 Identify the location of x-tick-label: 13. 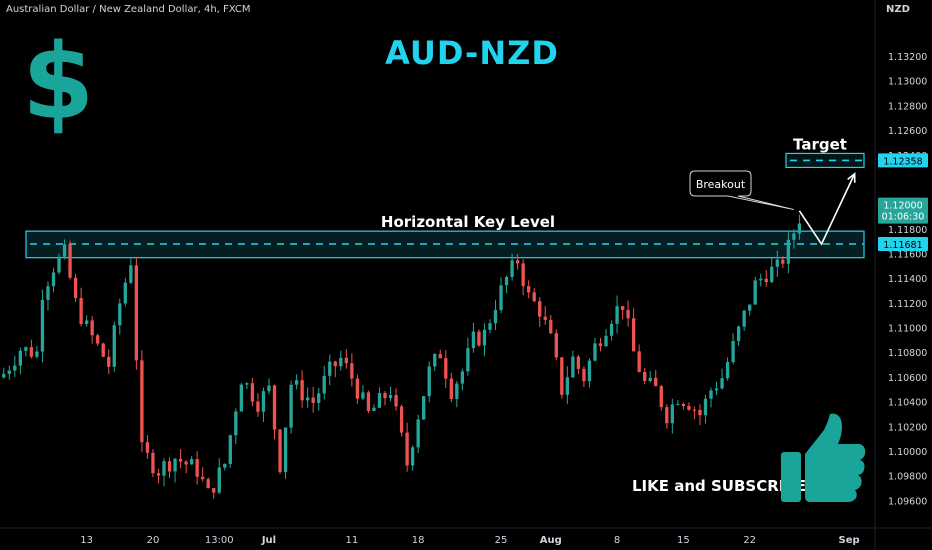
(86, 540).